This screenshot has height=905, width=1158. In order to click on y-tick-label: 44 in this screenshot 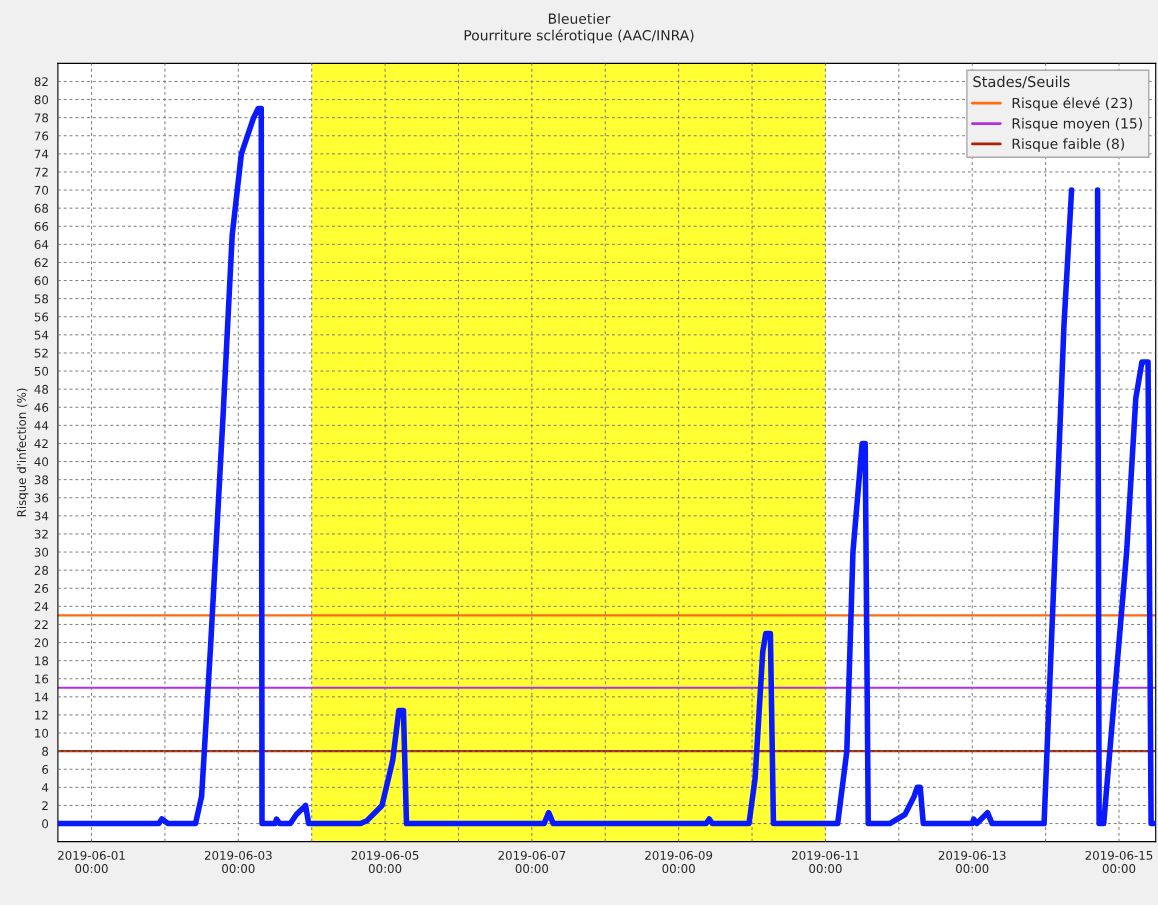, I will do `click(41, 425)`.